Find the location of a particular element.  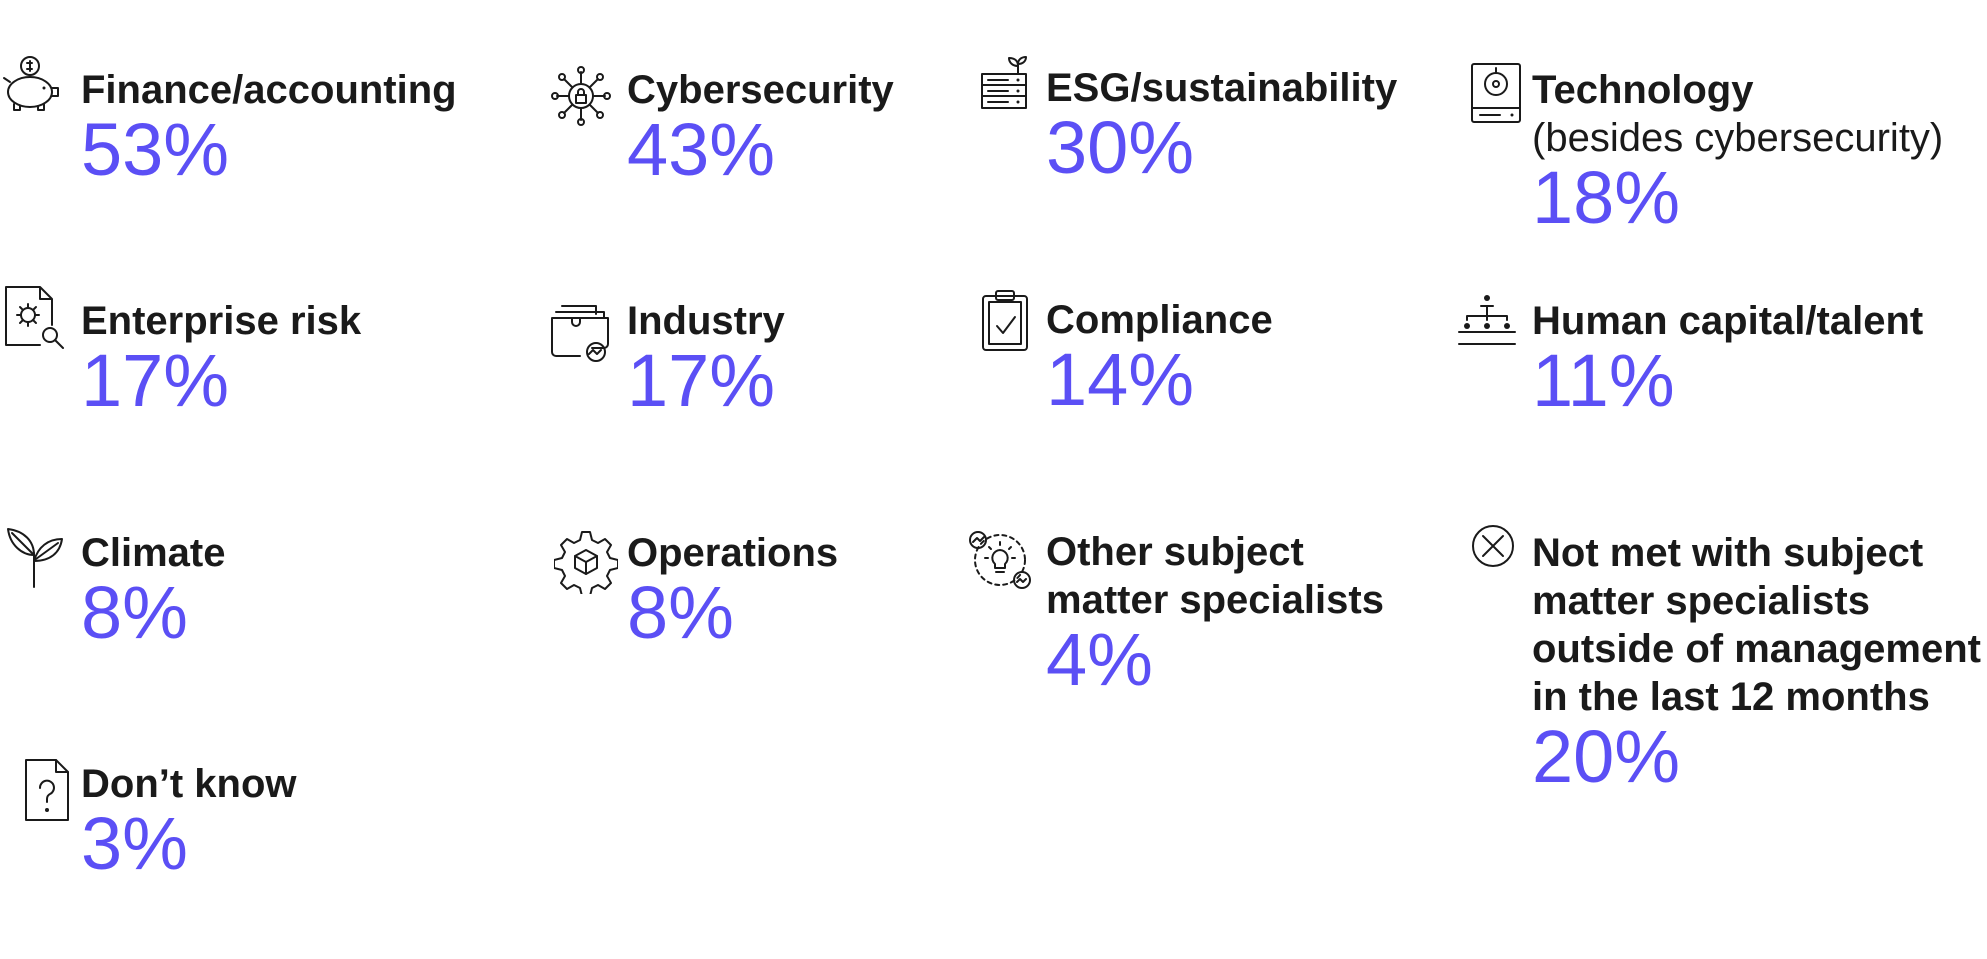

network-lock-icon is located at coordinates (581, 96).